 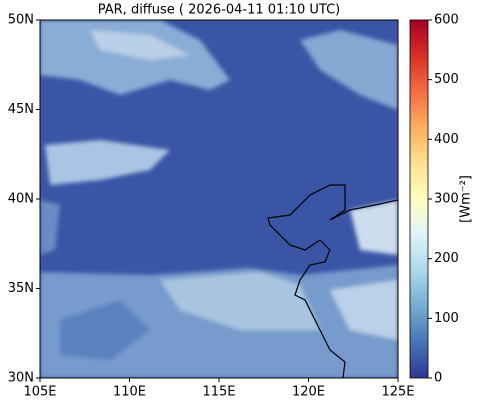 What do you see at coordinates (446, 79) in the screenshot?
I see `colorbar-tick-label: 500` at bounding box center [446, 79].